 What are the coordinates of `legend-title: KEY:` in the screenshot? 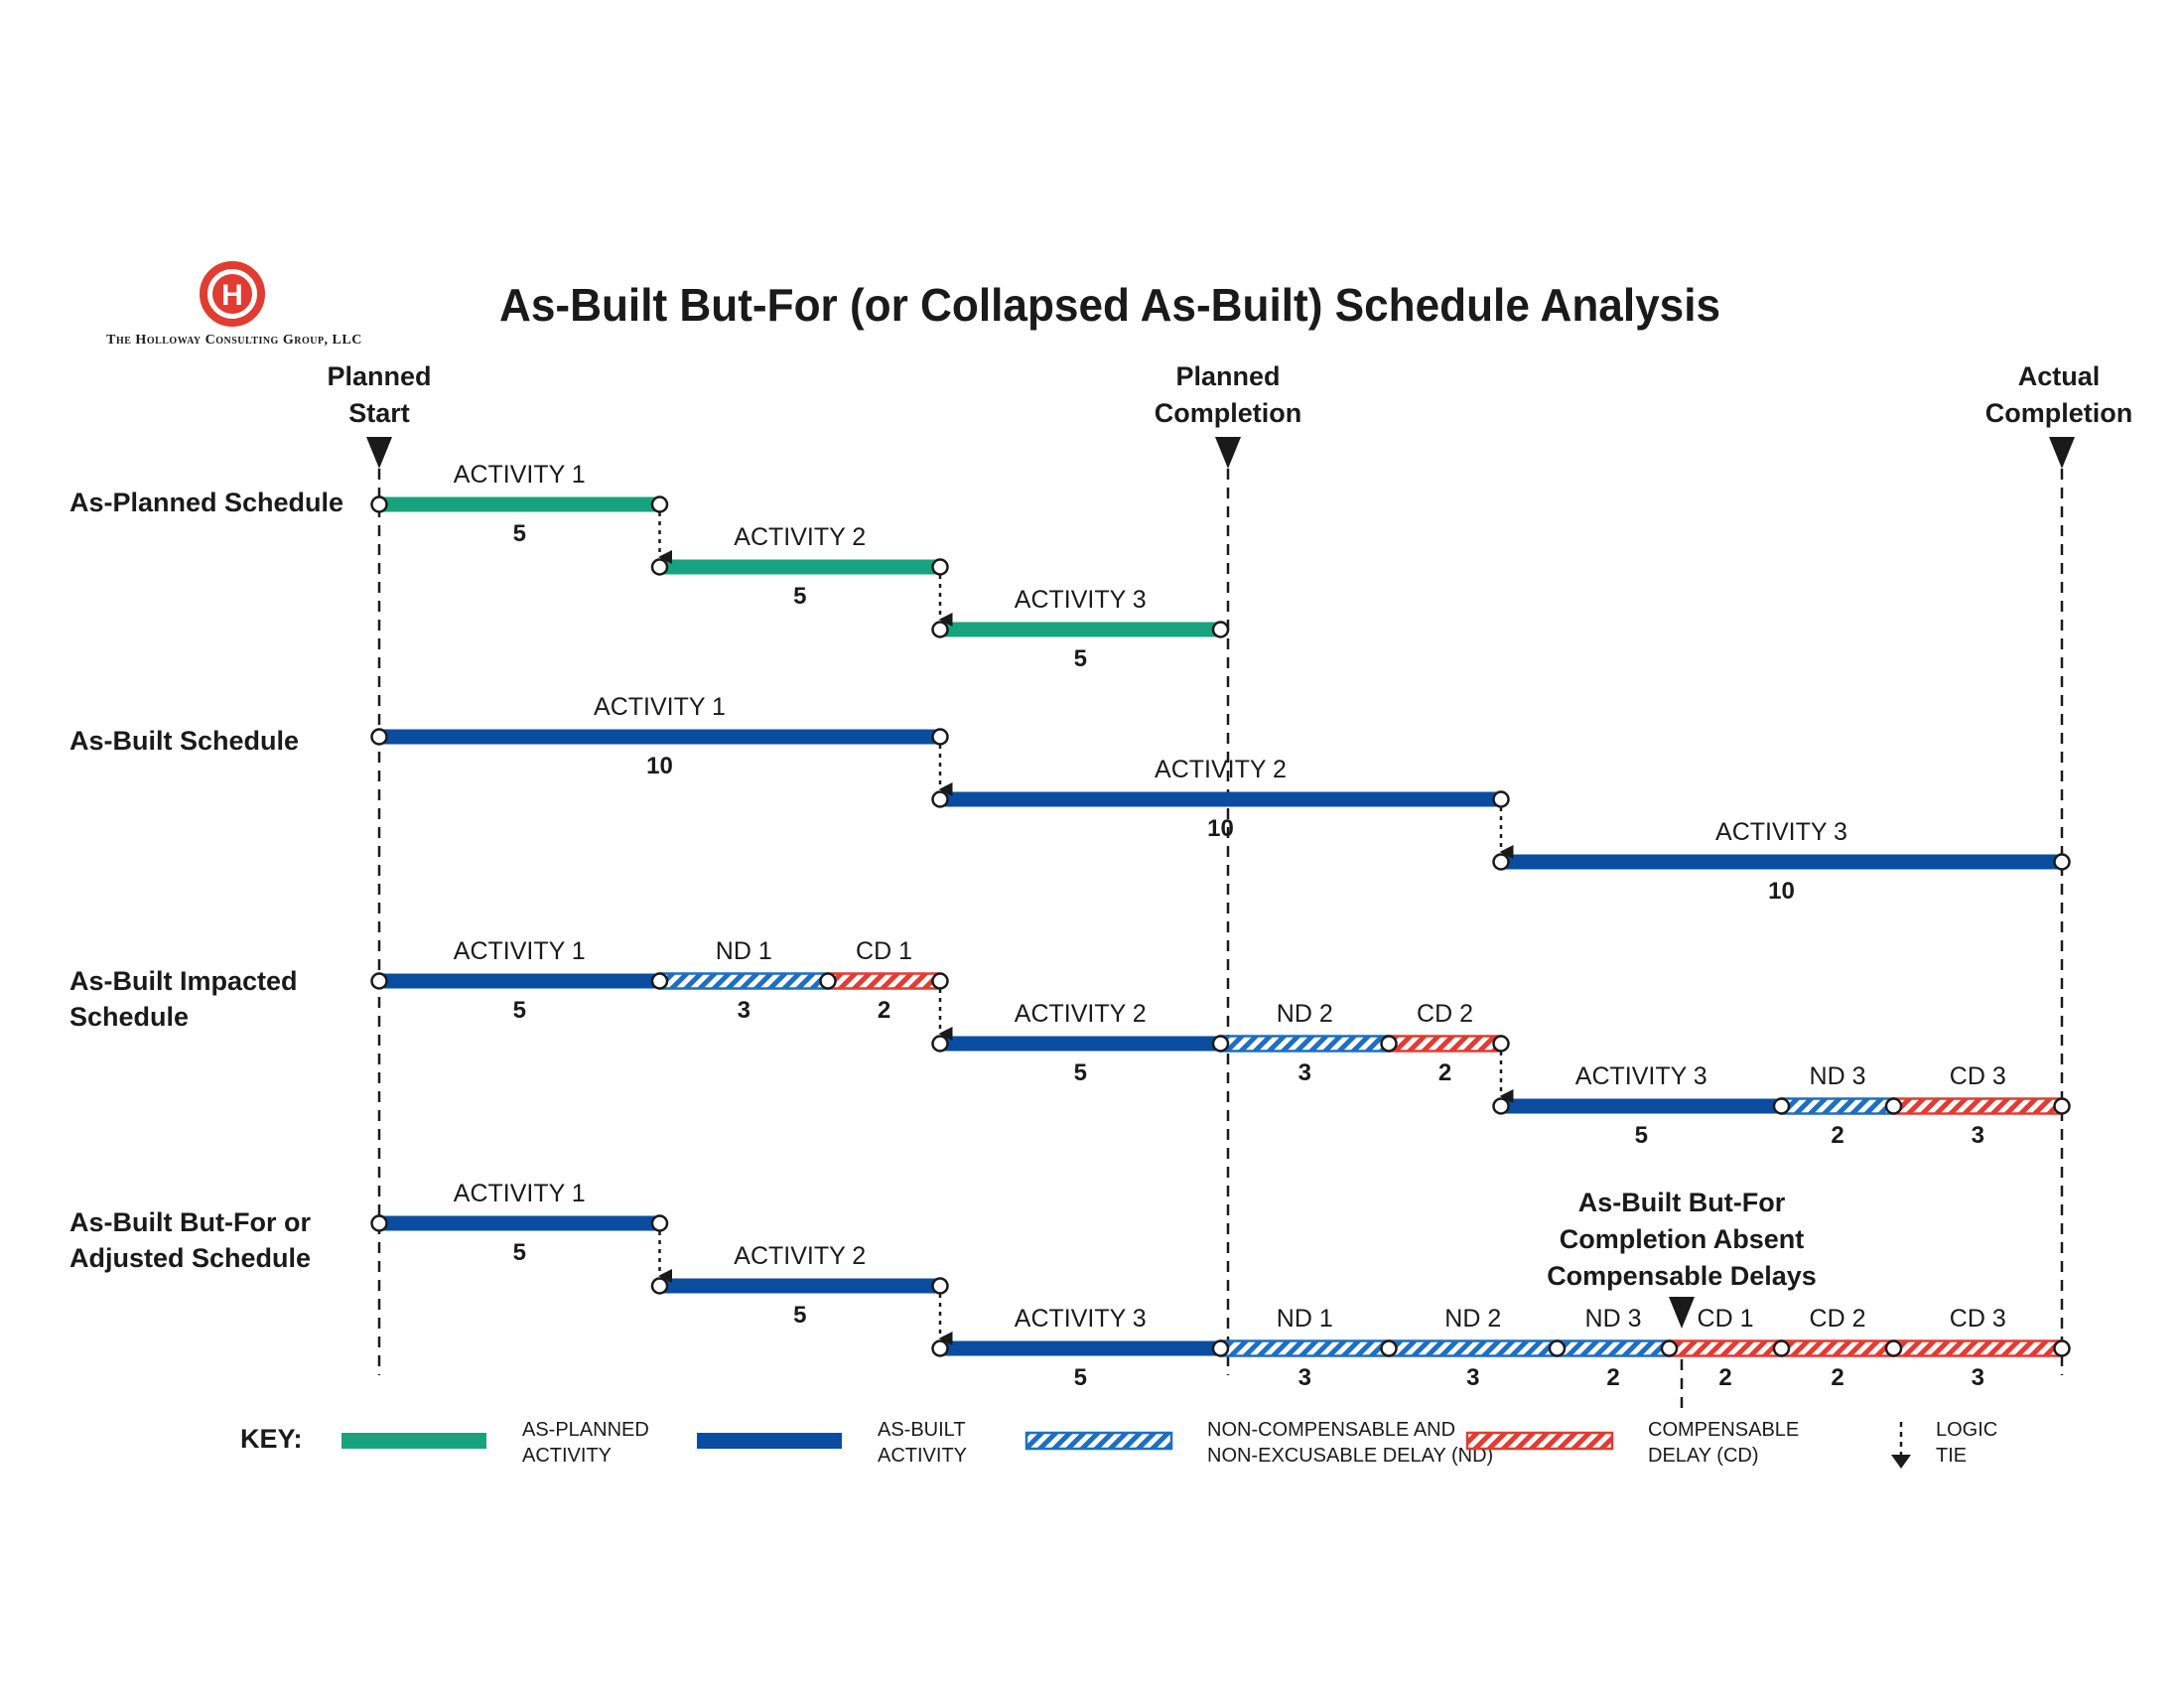 It's located at (271, 1439).